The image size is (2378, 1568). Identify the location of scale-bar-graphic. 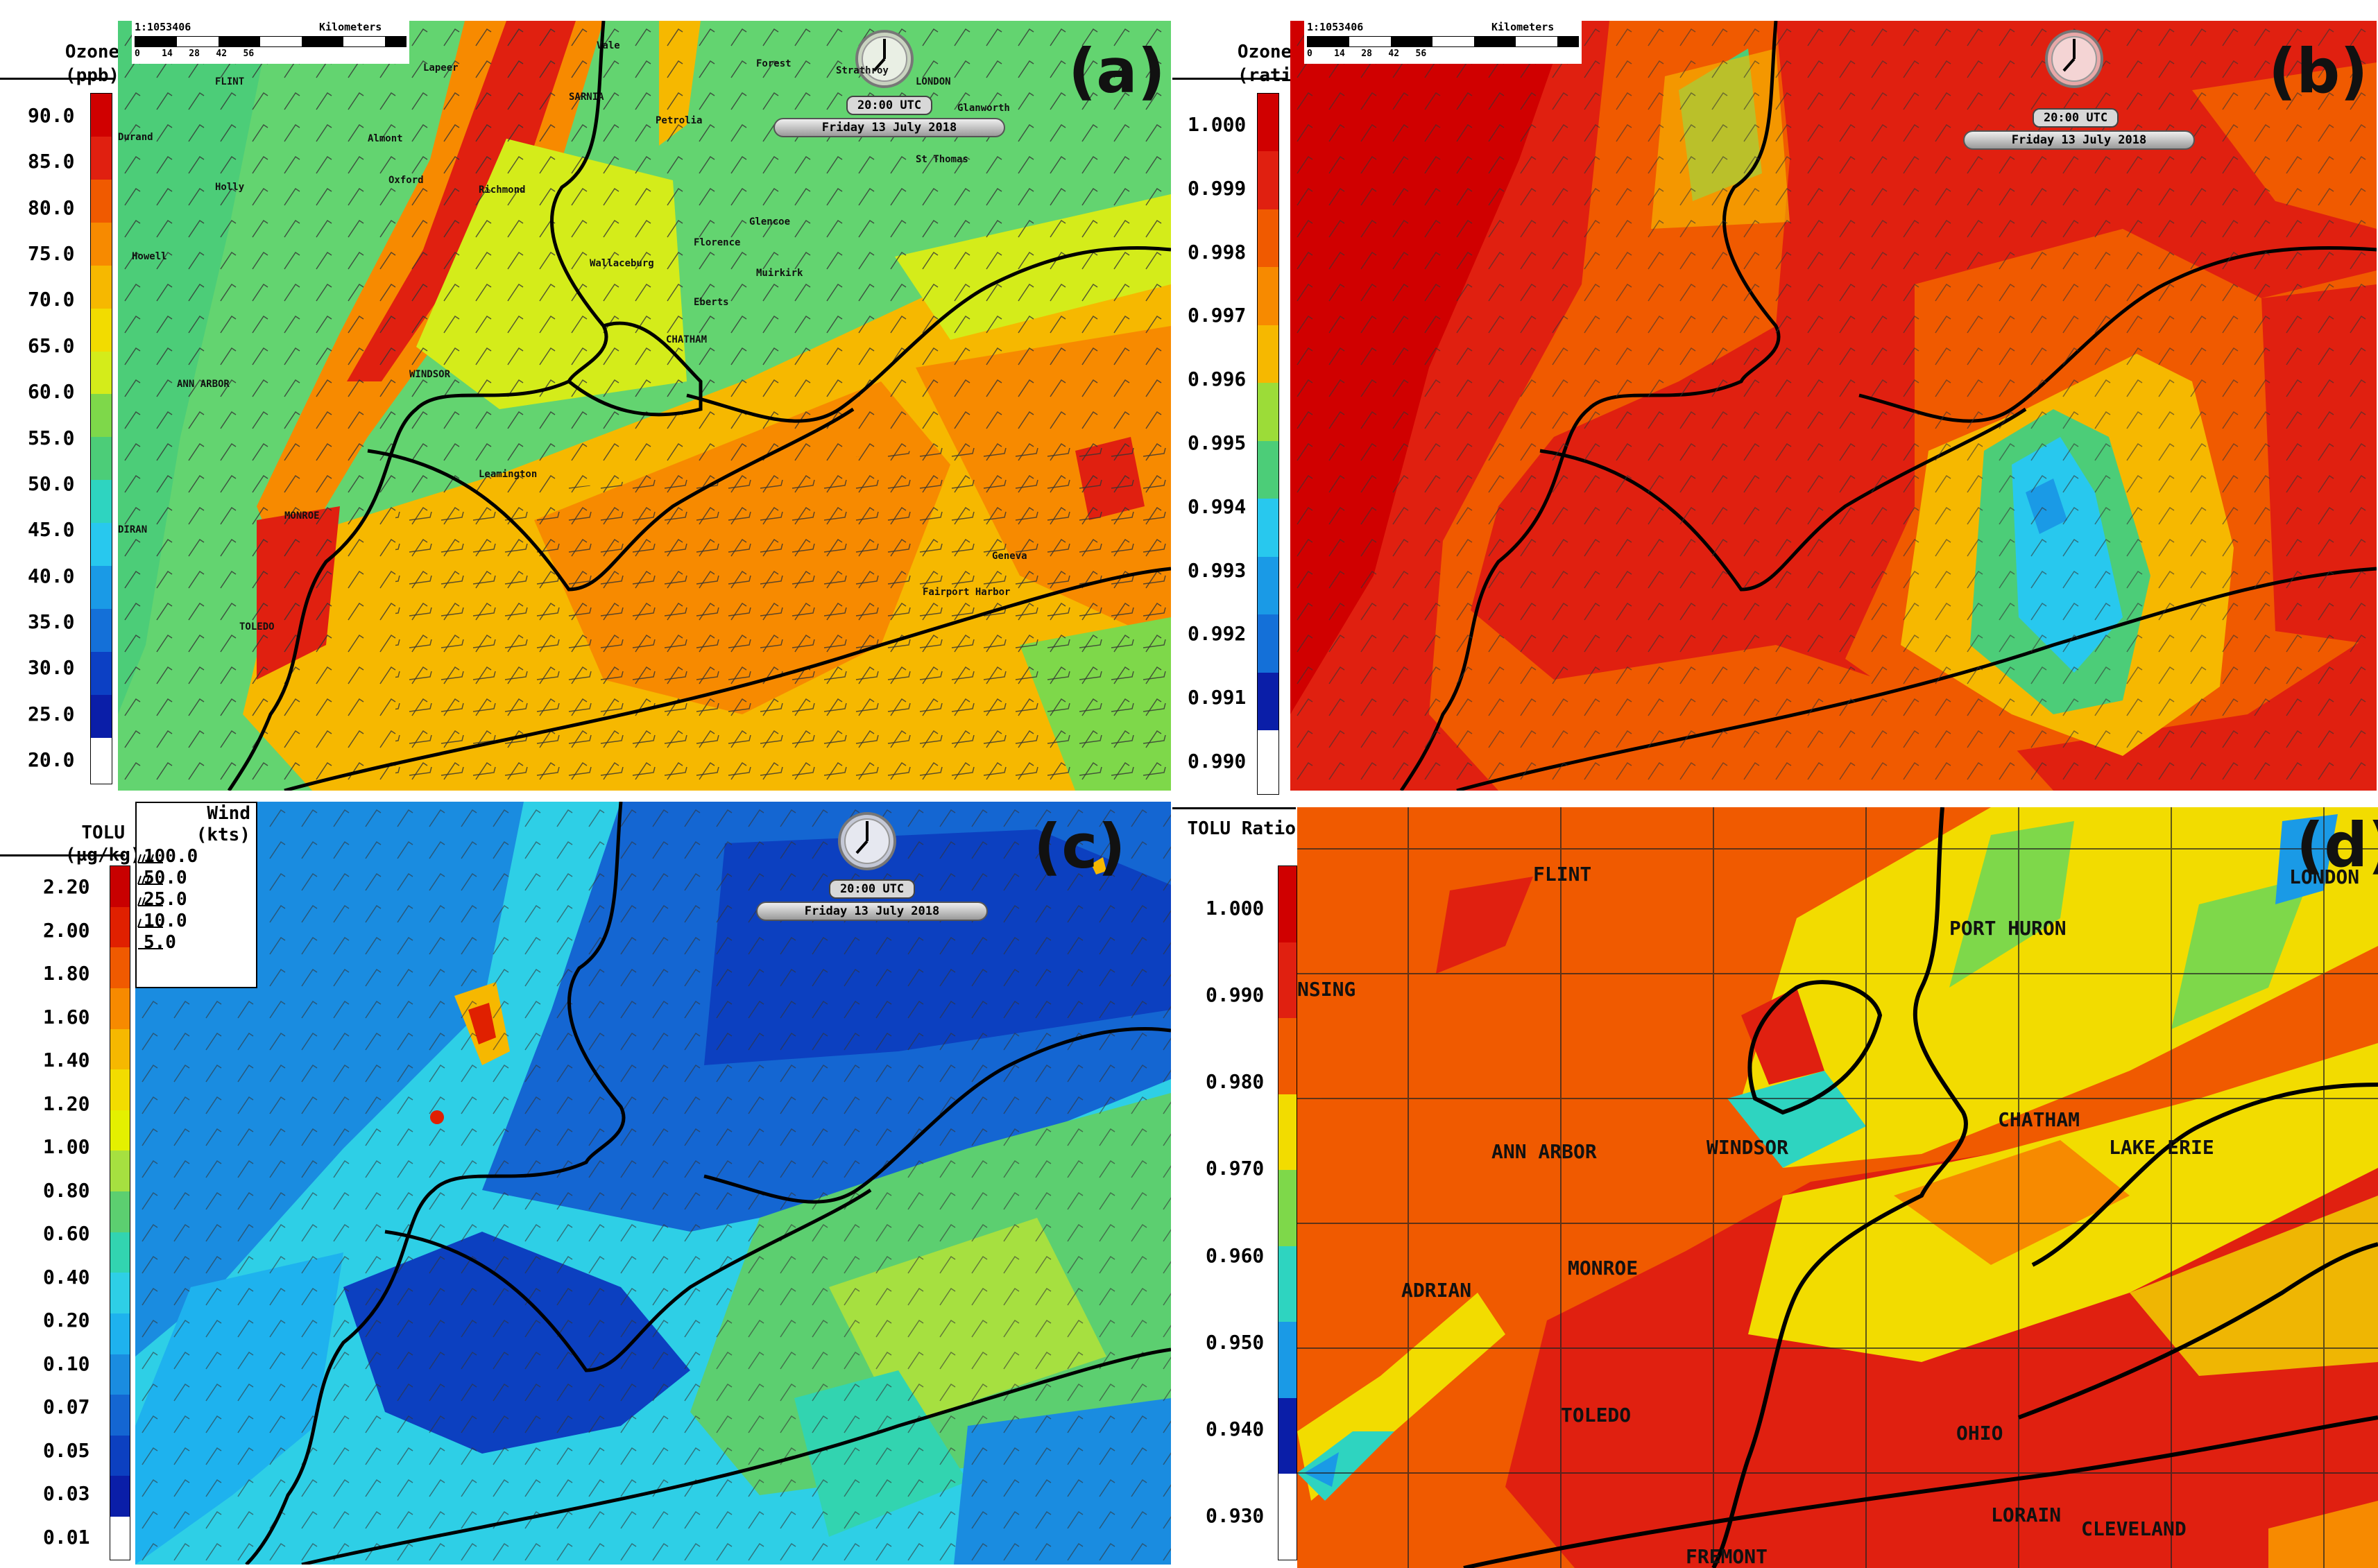
(1443, 42).